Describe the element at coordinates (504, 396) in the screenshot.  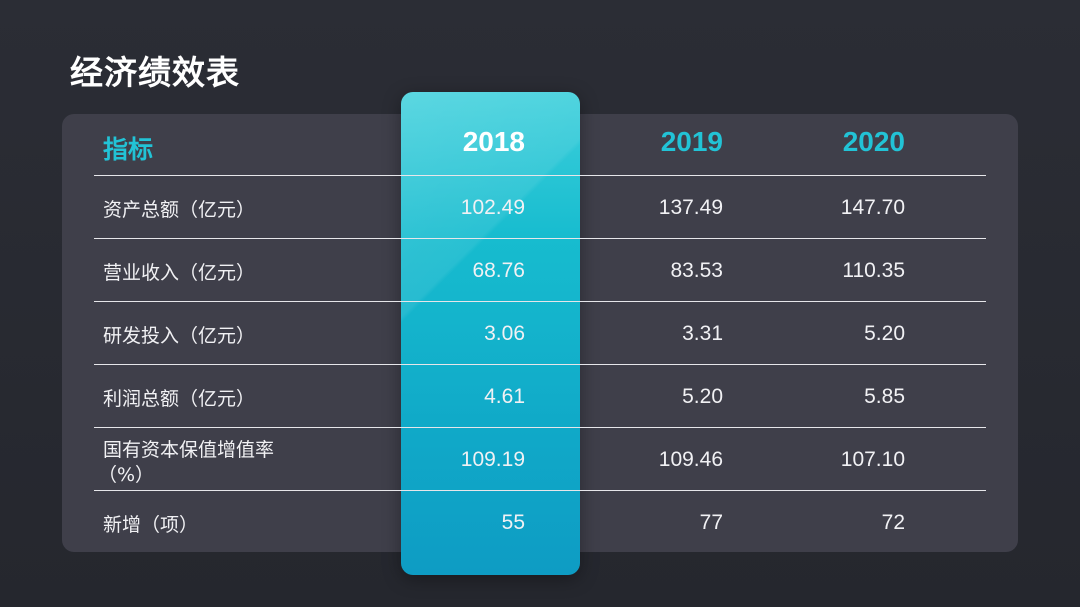
I see `cell-profit-2018: 4.61` at that location.